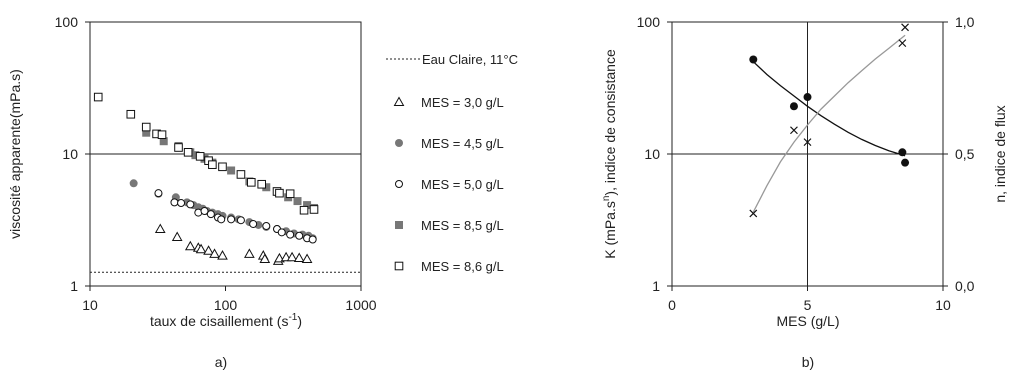 The width and height of the screenshot is (1018, 376). I want to click on y-axis-label-b-main: K (mPa.s, so click(610, 230).